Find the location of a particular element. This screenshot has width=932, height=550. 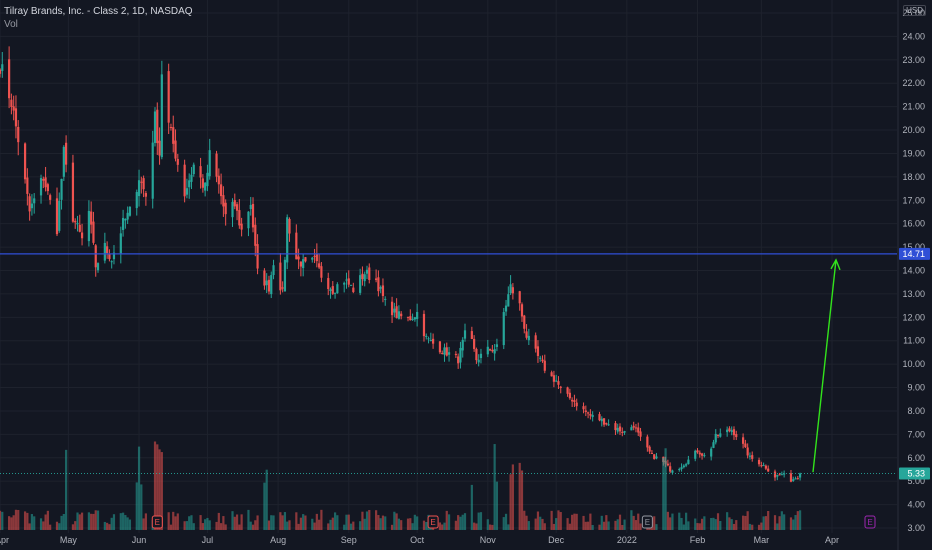

currency-label: USD is located at coordinates (914, 10).